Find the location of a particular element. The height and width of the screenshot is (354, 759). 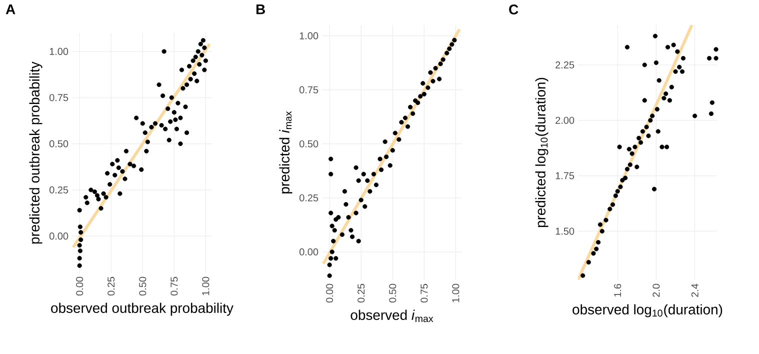

chart-title: B is located at coordinates (260, 9).